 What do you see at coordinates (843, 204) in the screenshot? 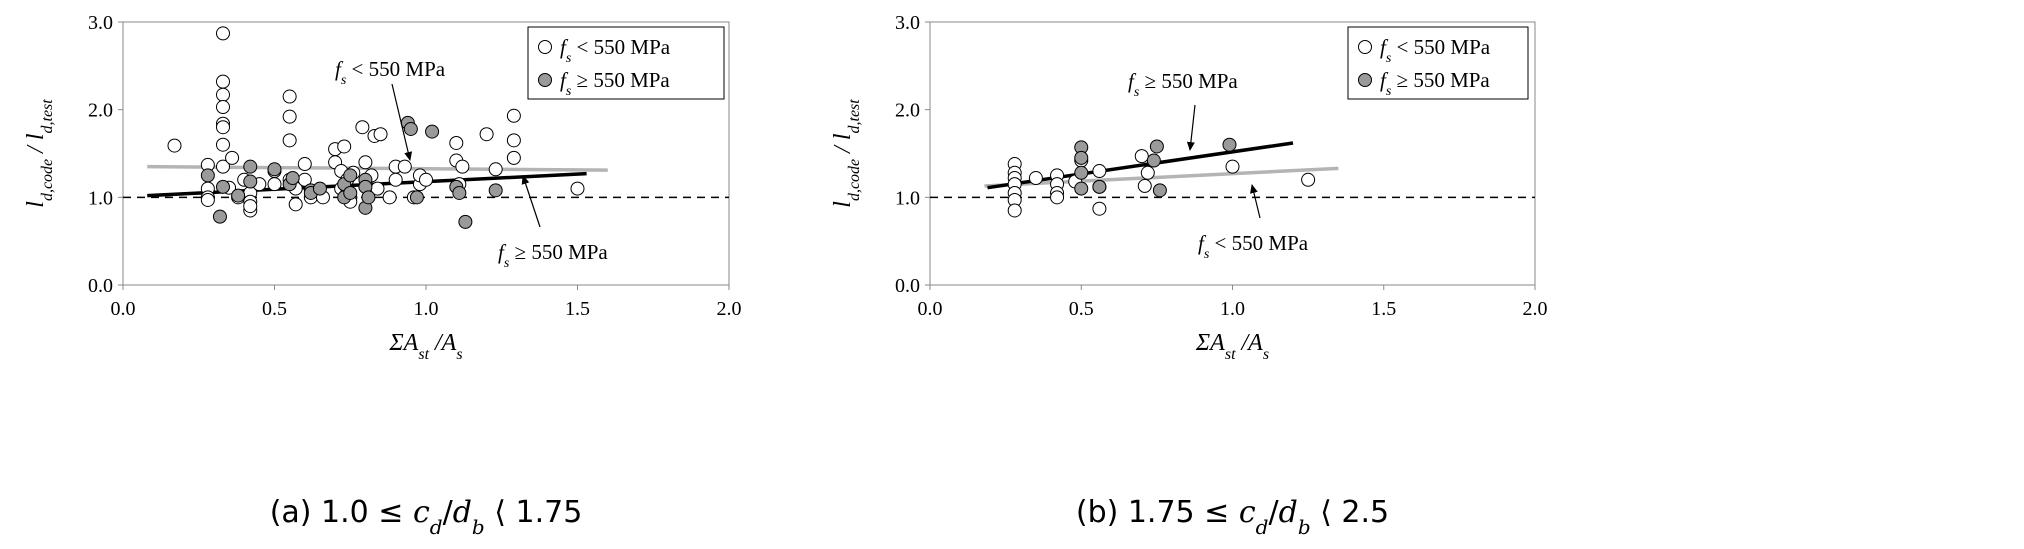
I see `y-axis-label-part-0: l` at bounding box center [843, 204].